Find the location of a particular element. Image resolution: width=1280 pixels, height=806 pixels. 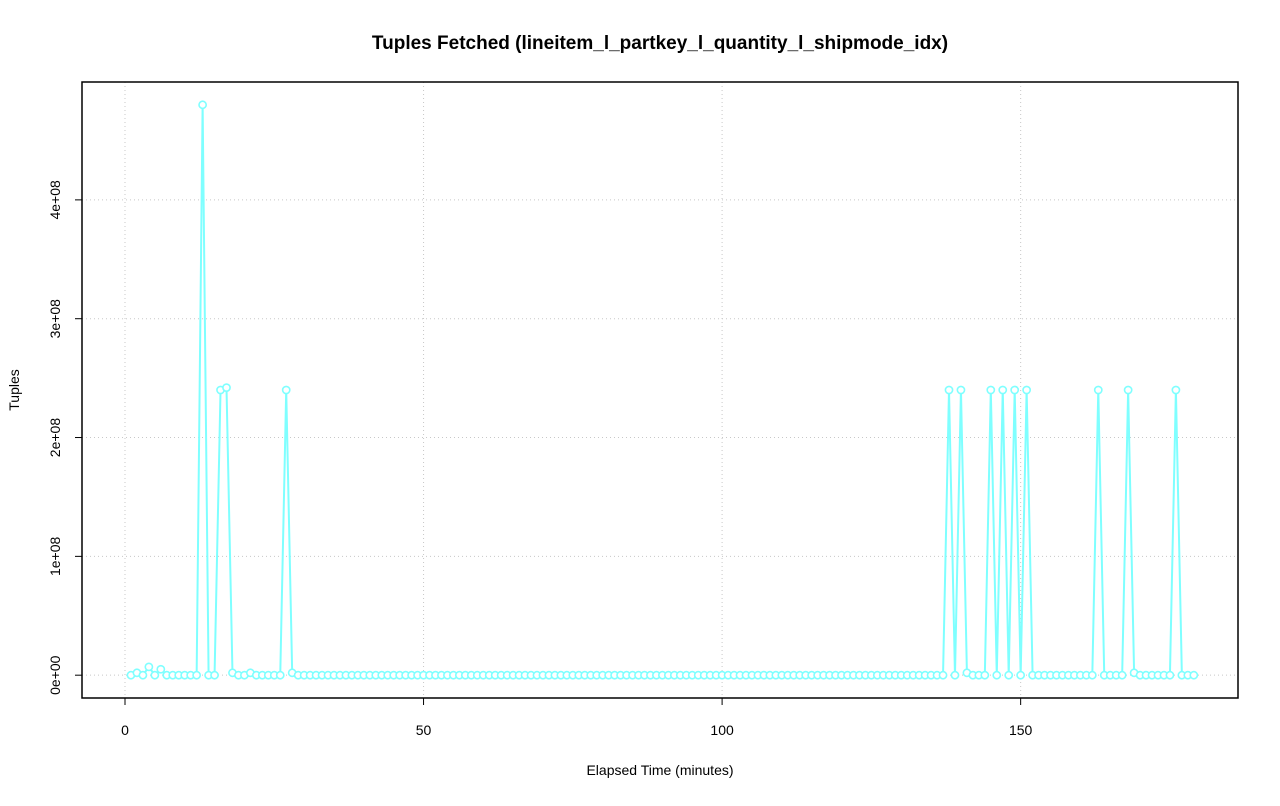

x-tick-label: 150 is located at coordinates (1021, 730).